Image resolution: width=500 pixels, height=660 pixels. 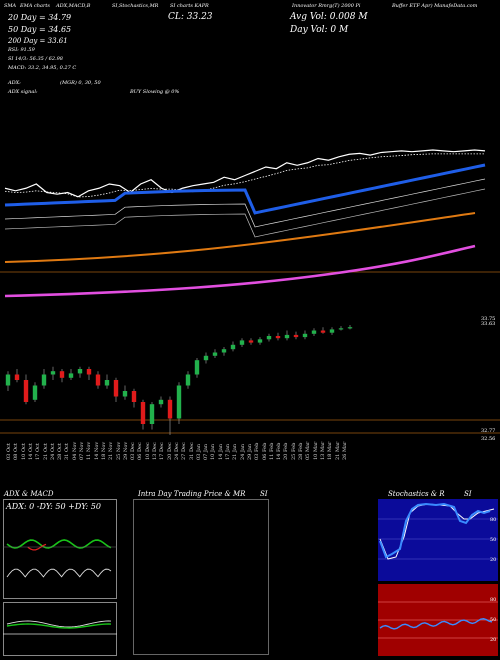 What do you see at coordinates (30, 451) in the screenshot?
I see `date-tick-label: 14 Oct` at bounding box center [30, 451].